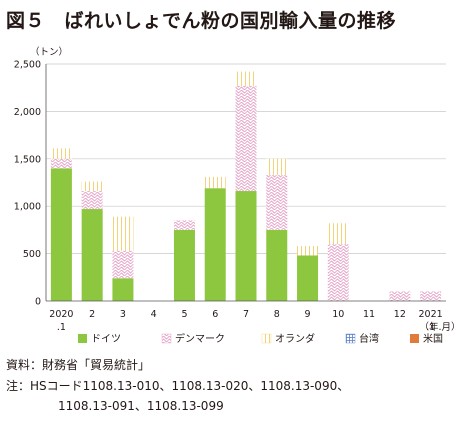 The image size is (466, 423). Describe the element at coordinates (439, 327) in the screenshot. I see `x-axis-label: （年.月）` at that location.